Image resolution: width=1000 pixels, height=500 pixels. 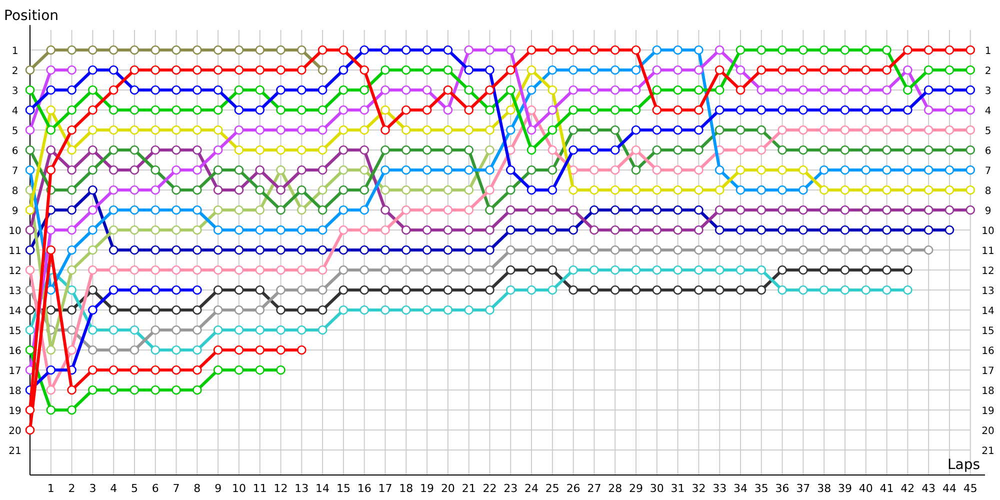 I want to click on y2-tick-label: 13, so click(x=988, y=291).